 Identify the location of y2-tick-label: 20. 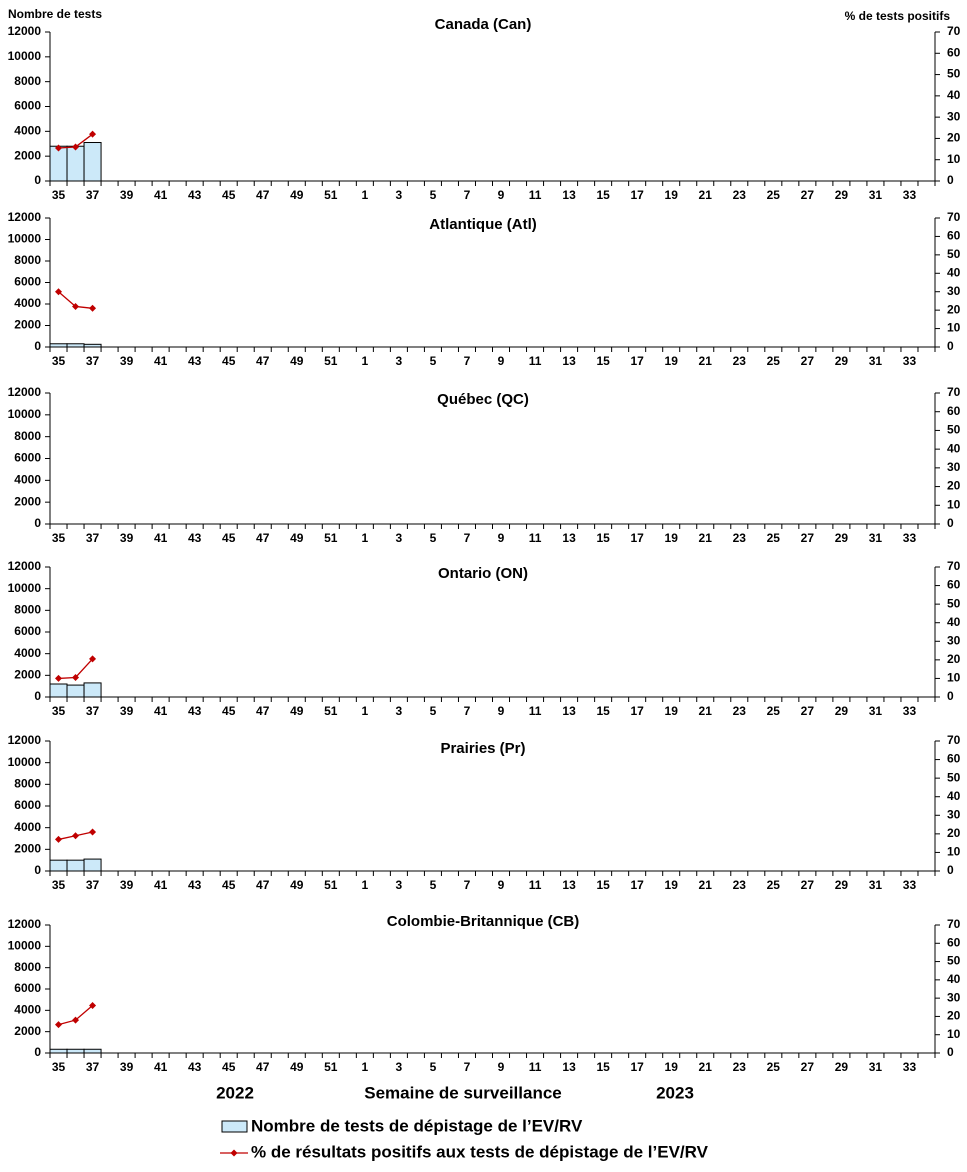
(954, 309).